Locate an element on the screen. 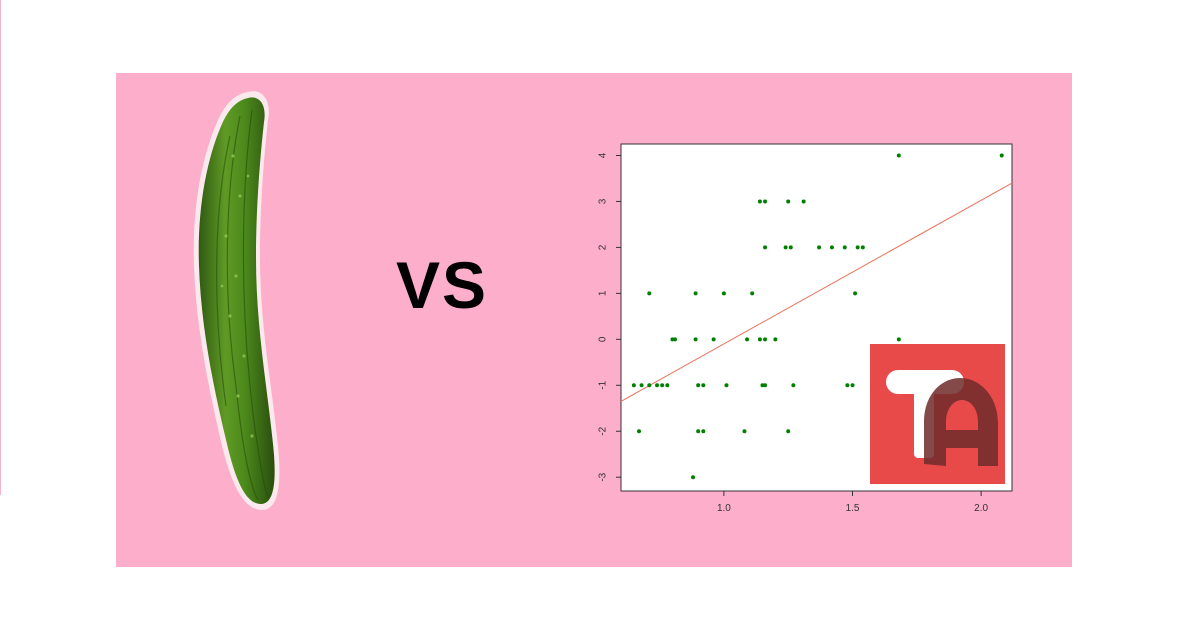 Image resolution: width=1196 pixels, height=626 pixels. x-tick-label: 1.0 is located at coordinates (724, 508).